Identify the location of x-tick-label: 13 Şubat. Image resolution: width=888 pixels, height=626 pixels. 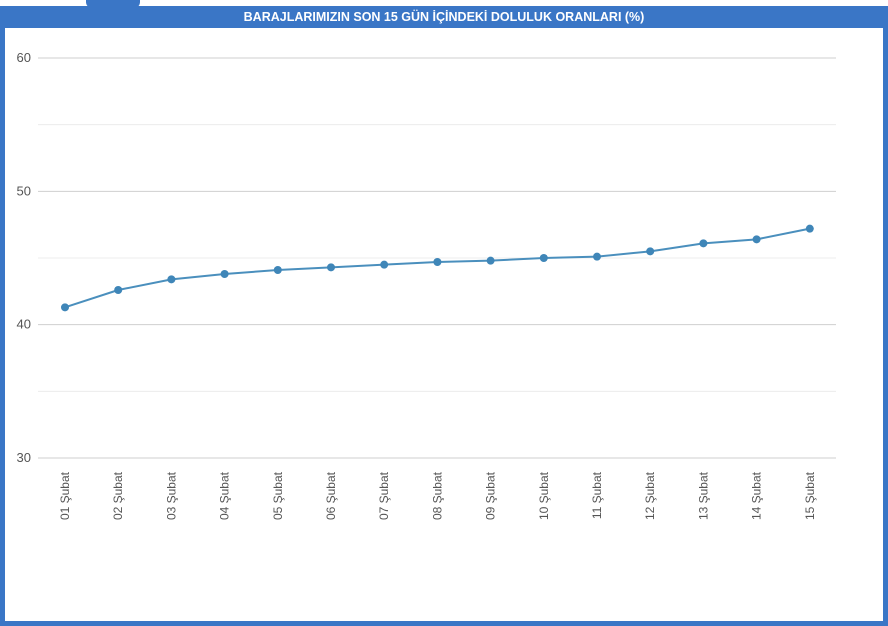
(703, 495).